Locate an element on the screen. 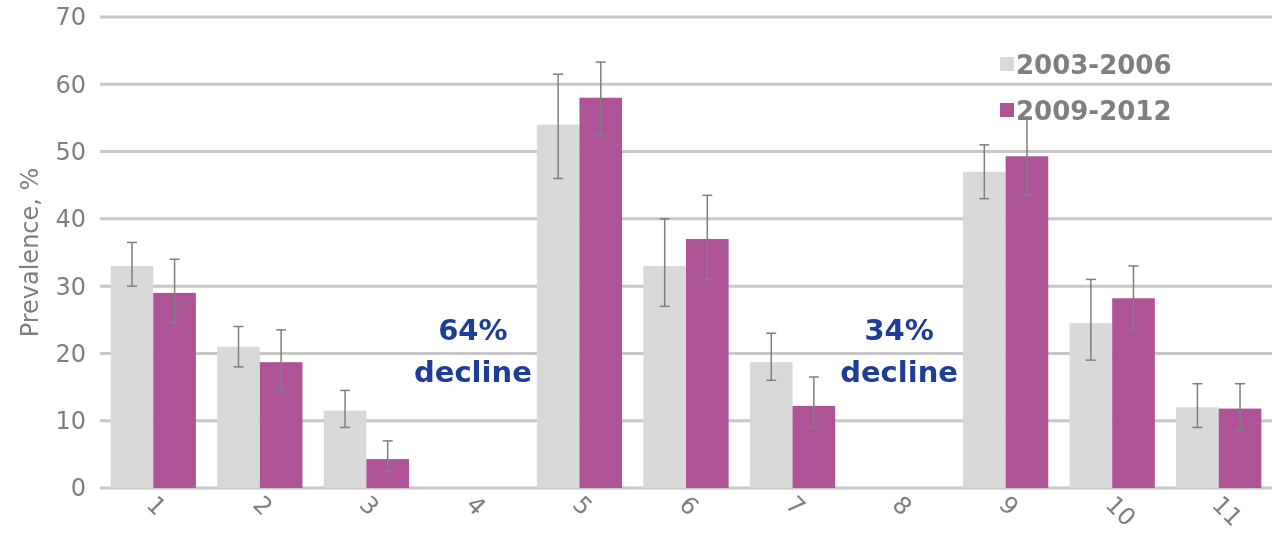 The height and width of the screenshot is (548, 1274). x-tick-label: 2 is located at coordinates (263, 506).